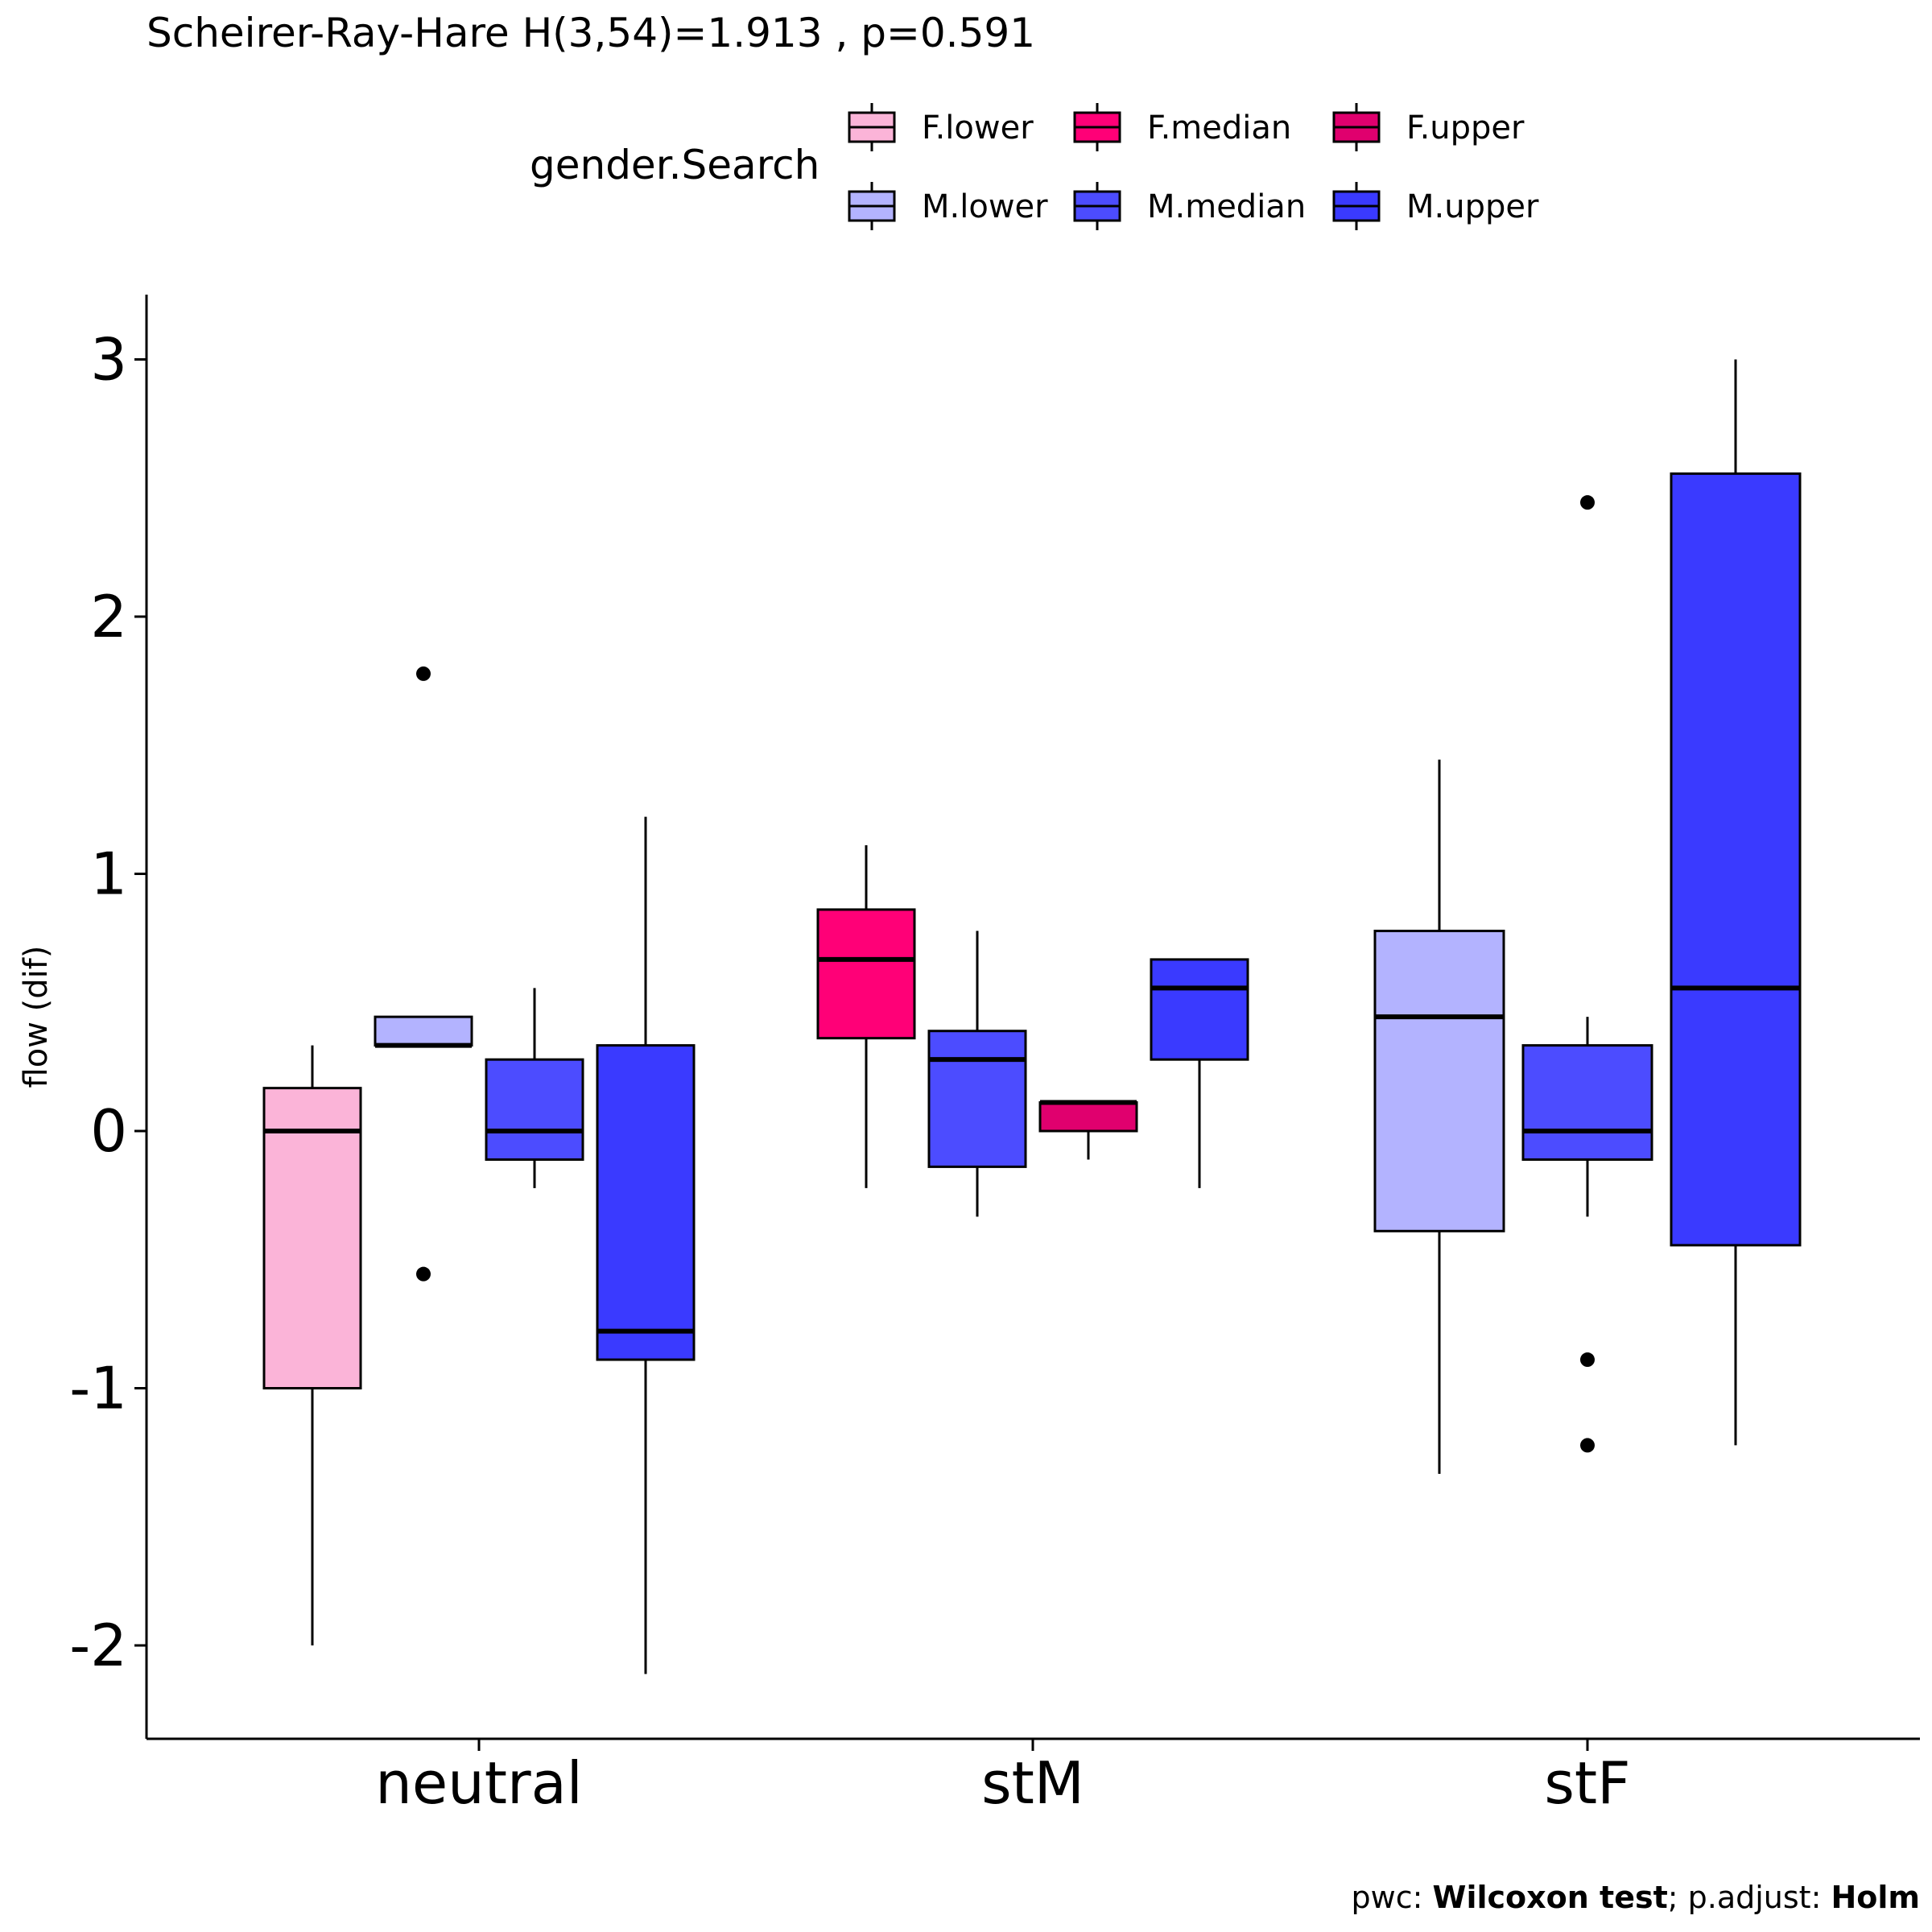 This screenshot has height=1932, width=1932. What do you see at coordinates (1226, 206) in the screenshot?
I see `legend-label: M.median` at bounding box center [1226, 206].